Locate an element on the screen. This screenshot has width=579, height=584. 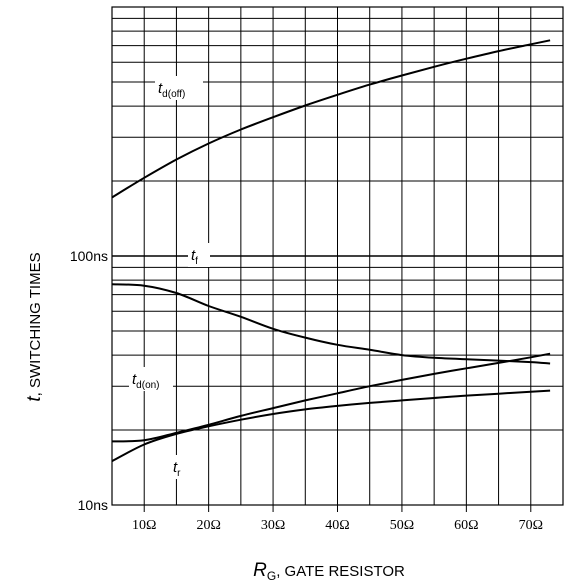
x-axis-title: RG, GATE RESISTOR is located at coordinates (329, 571).